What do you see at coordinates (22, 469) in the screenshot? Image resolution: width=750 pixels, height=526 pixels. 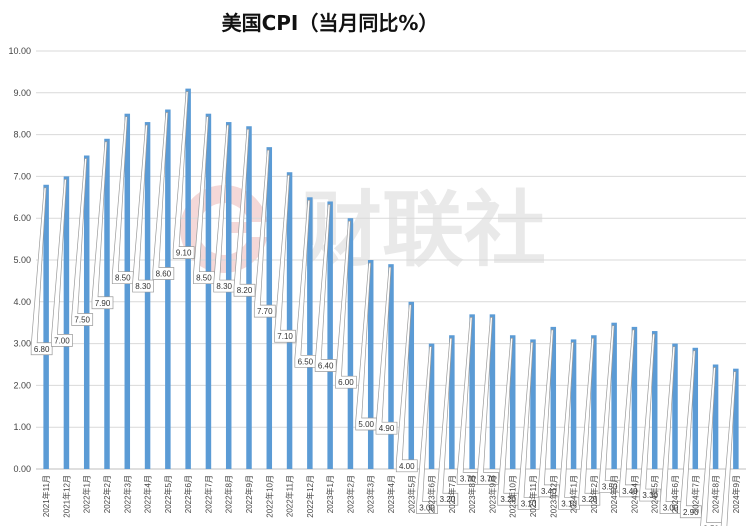 I see `y-tick-label: 0.00` at bounding box center [22, 469].